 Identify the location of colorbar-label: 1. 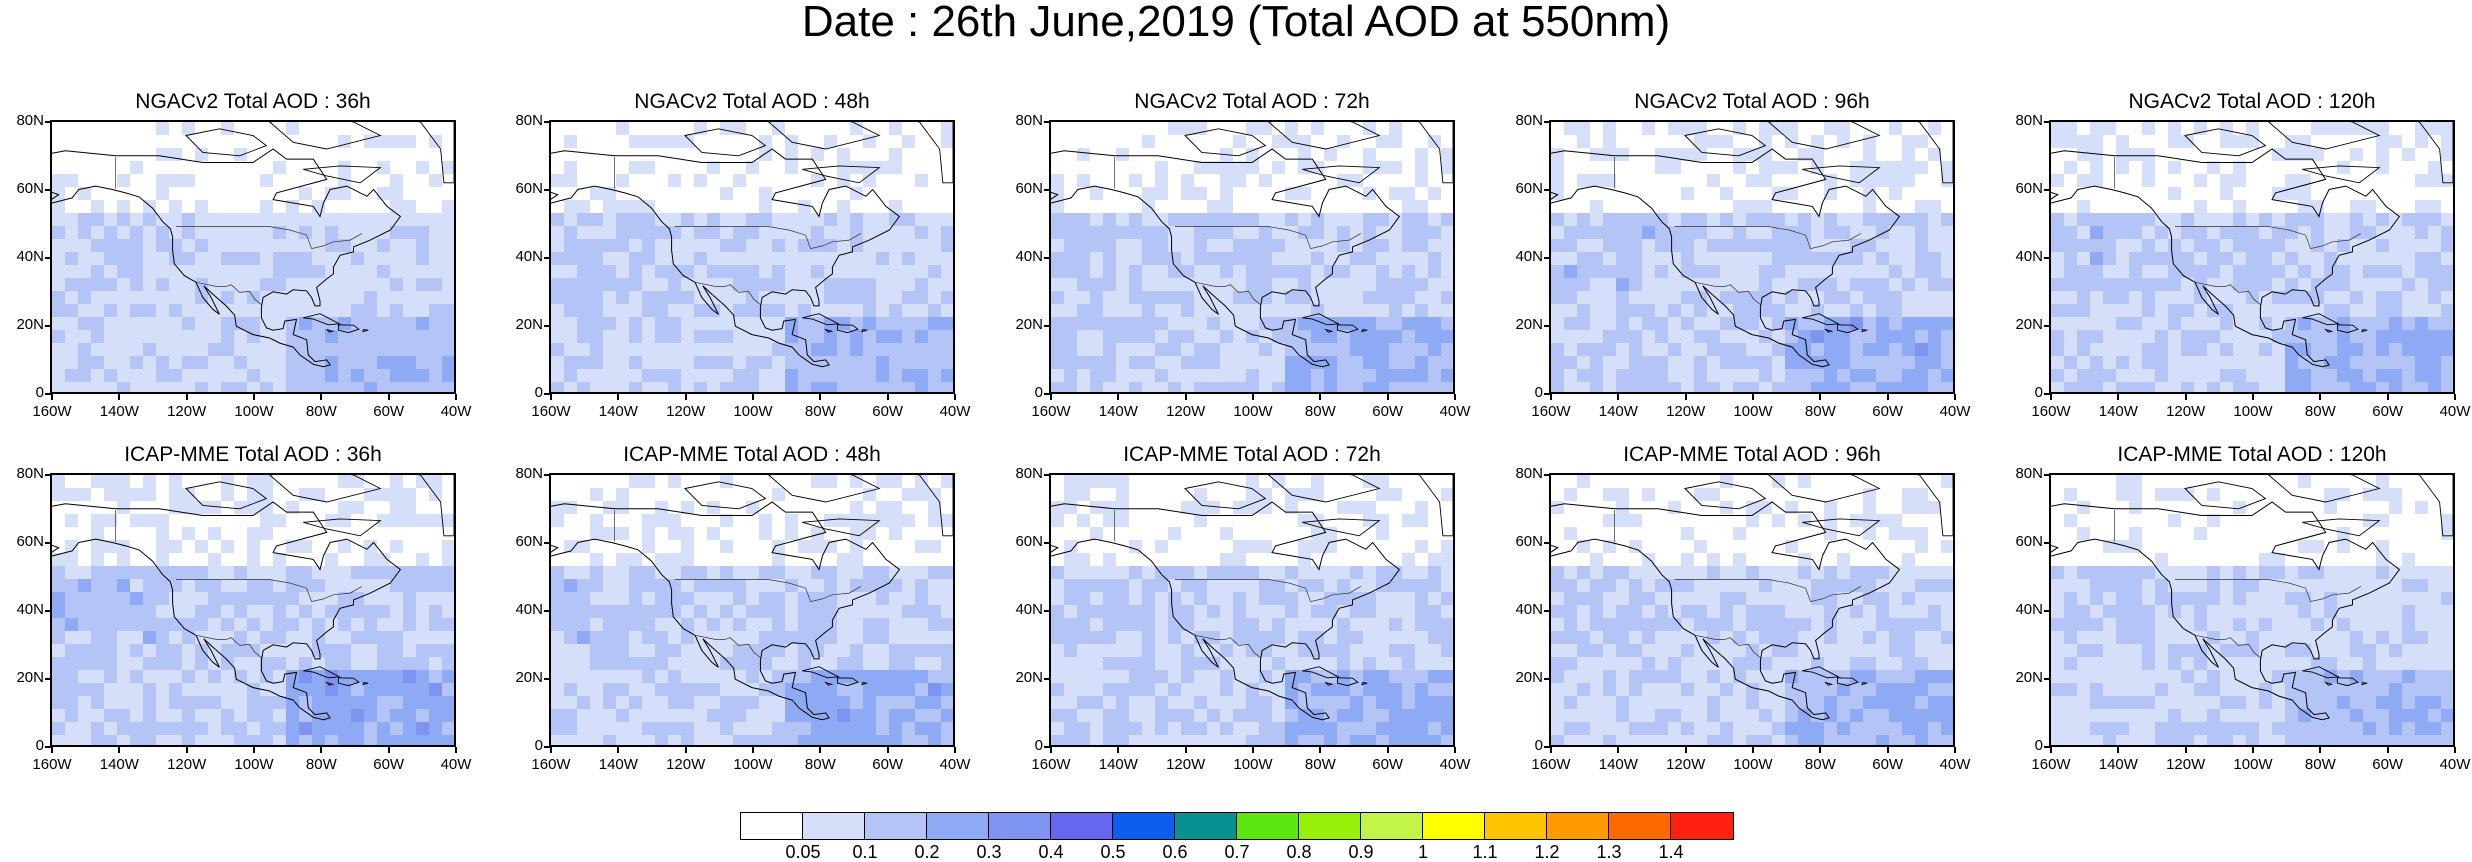
(1422, 852).